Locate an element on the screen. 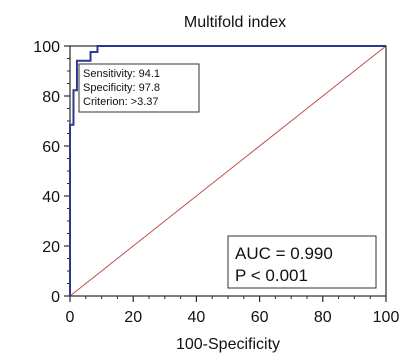 The width and height of the screenshot is (406, 354). criterion-sensitivity: Sensitivity: 94.1 is located at coordinates (121, 74).